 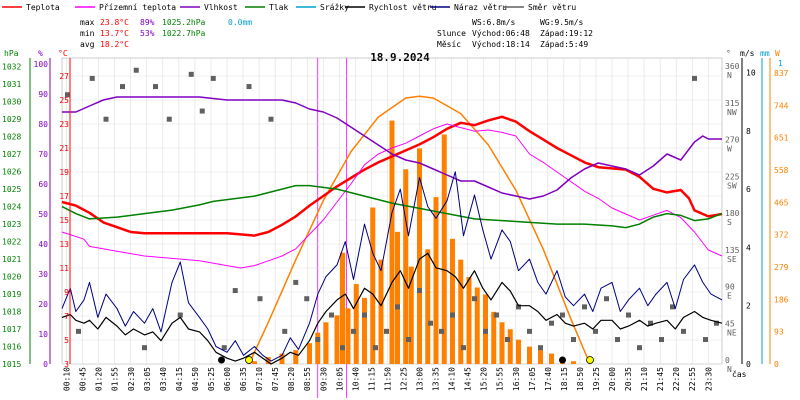 What do you see at coordinates (66, 364) in the screenshot?
I see `temp-tick-0: 3` at bounding box center [66, 364].